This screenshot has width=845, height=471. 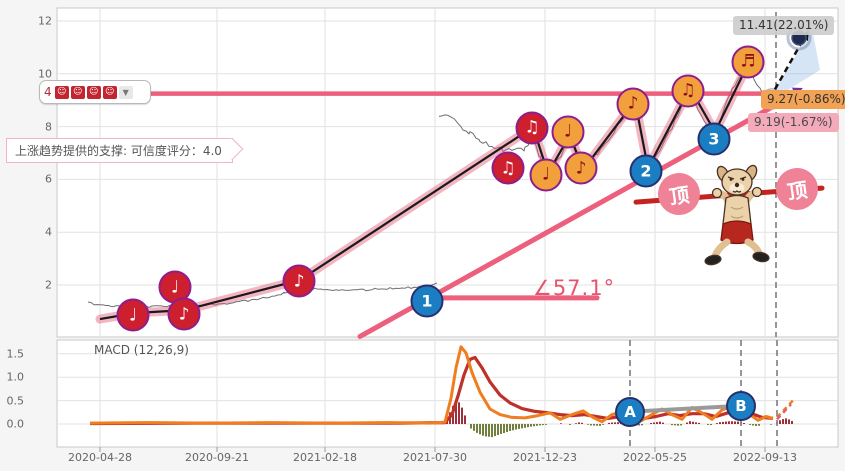 What do you see at coordinates (48, 127) in the screenshot?
I see `price-axis-tick: 8` at bounding box center [48, 127].